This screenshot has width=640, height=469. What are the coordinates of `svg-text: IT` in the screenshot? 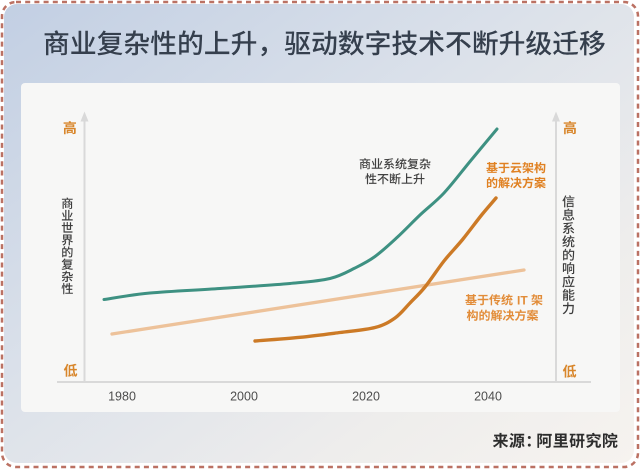 It's located at (522, 300).